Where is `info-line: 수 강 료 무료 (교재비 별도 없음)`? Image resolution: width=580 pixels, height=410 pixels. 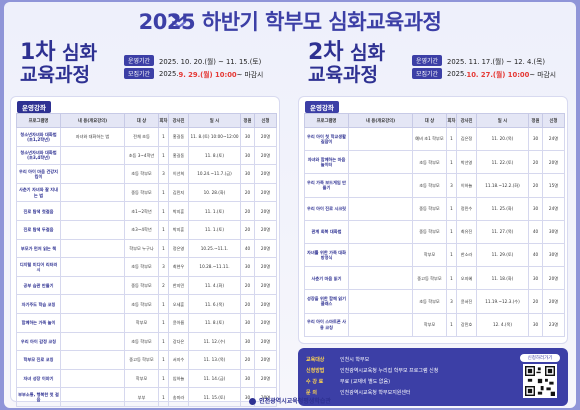
info-line: 수 강 료 무료 (교재비 별도 없음) is located at coordinates (348, 381).